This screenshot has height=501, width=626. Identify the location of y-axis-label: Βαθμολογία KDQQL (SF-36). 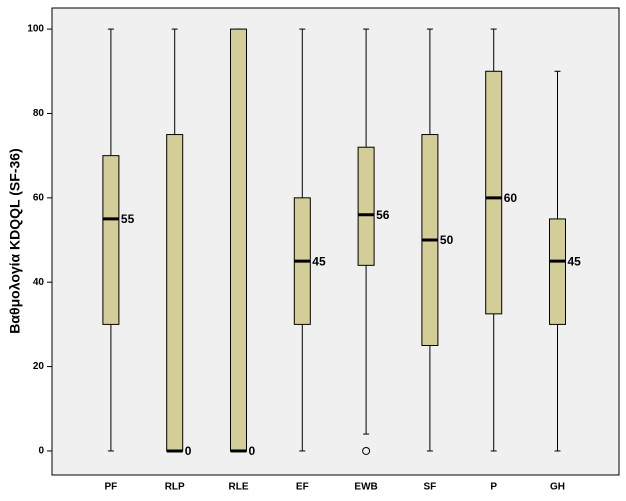
(15, 240).